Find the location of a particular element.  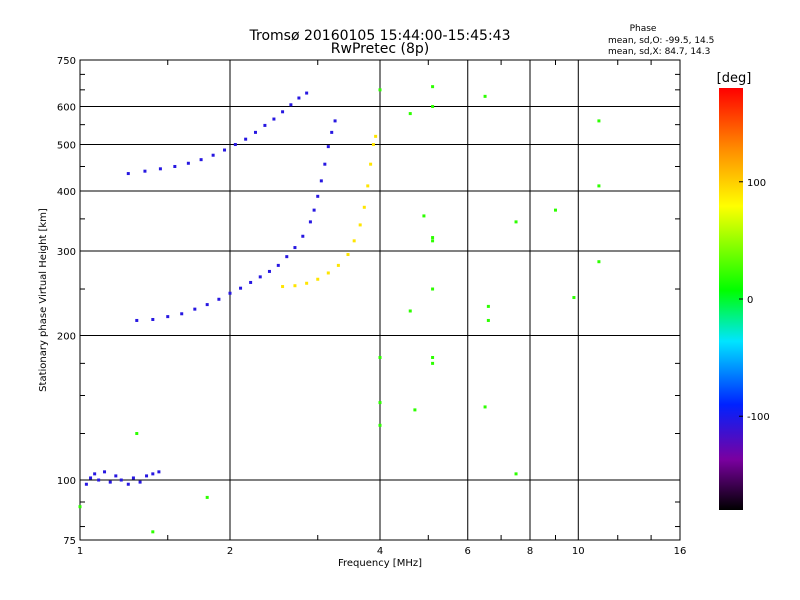

chart-title: Tromsø 20160105 15:44:00-15:45:43 is located at coordinates (380, 36).